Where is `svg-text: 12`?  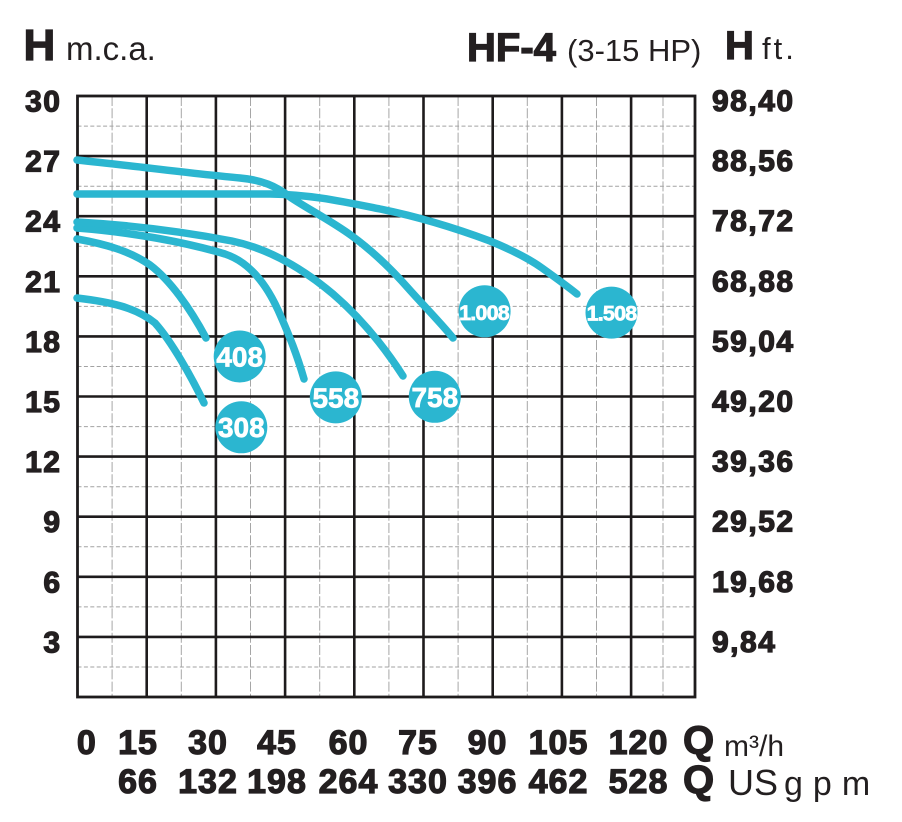
svg-text: 12 is located at coordinates (43, 462).